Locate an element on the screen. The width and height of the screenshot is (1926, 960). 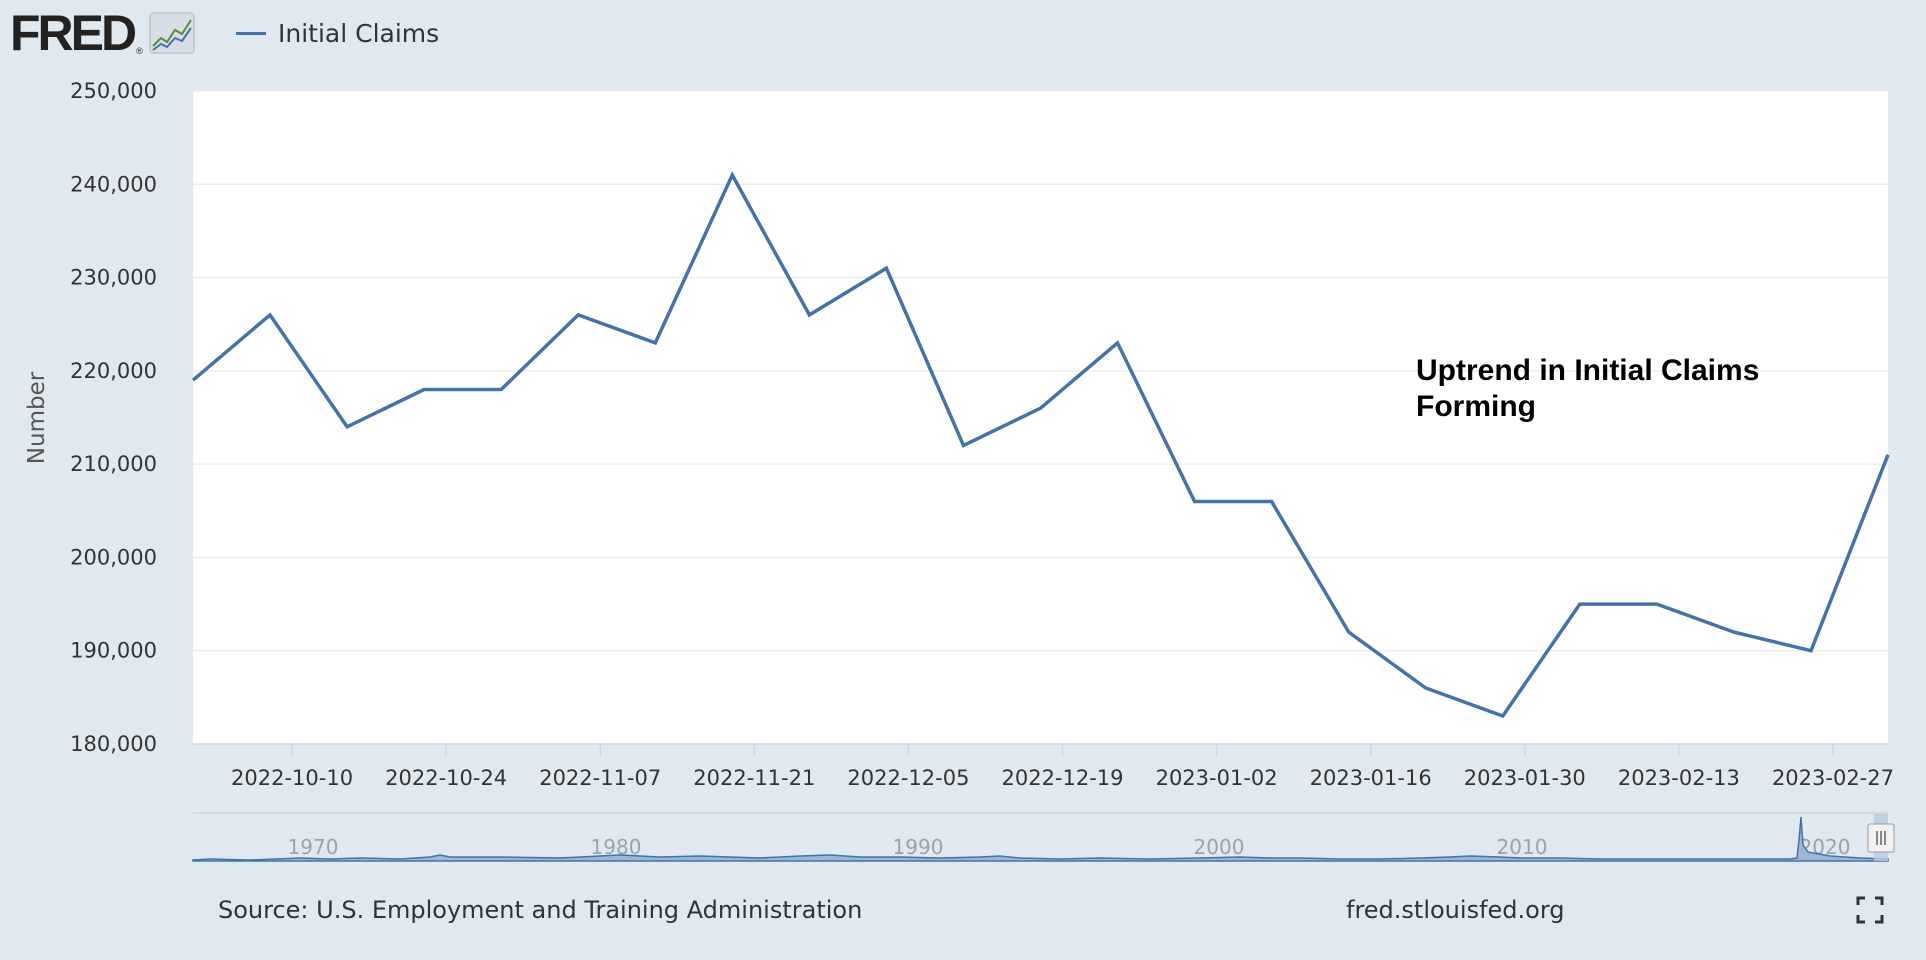
legend-swatch is located at coordinates (251, 33).